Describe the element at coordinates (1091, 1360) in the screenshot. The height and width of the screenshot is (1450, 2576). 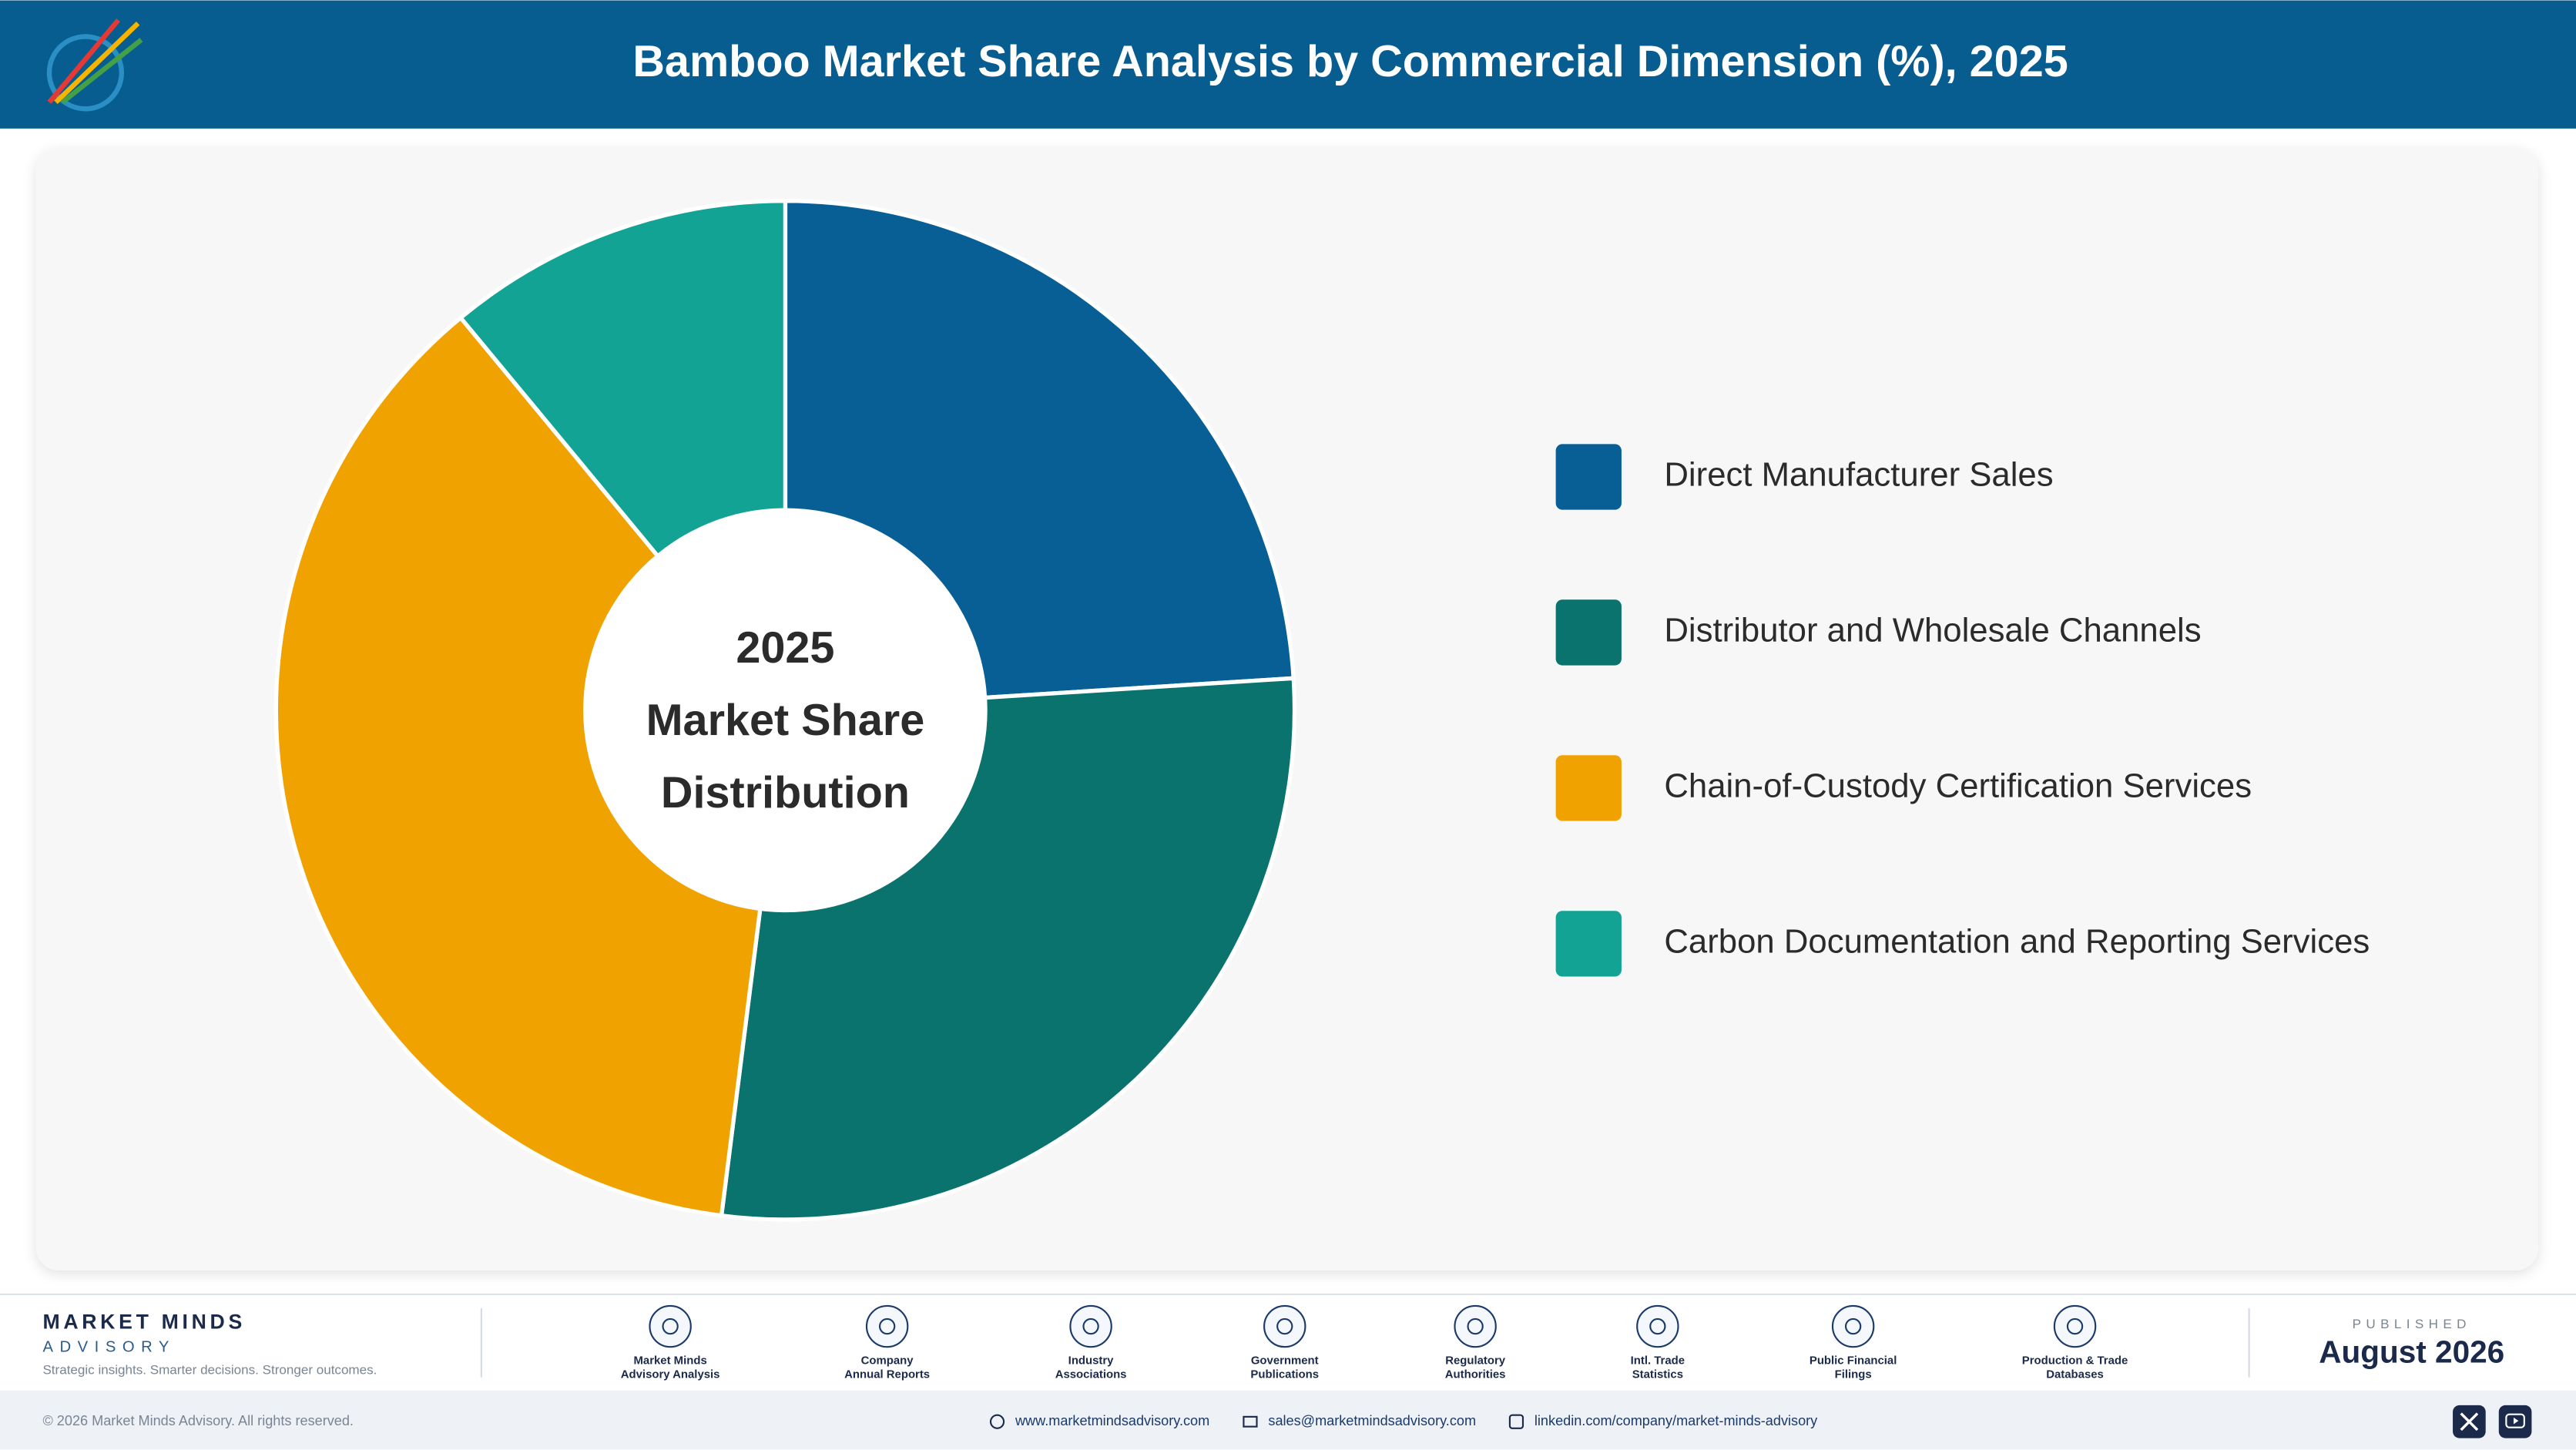
I see `source-label: Industry` at that location.